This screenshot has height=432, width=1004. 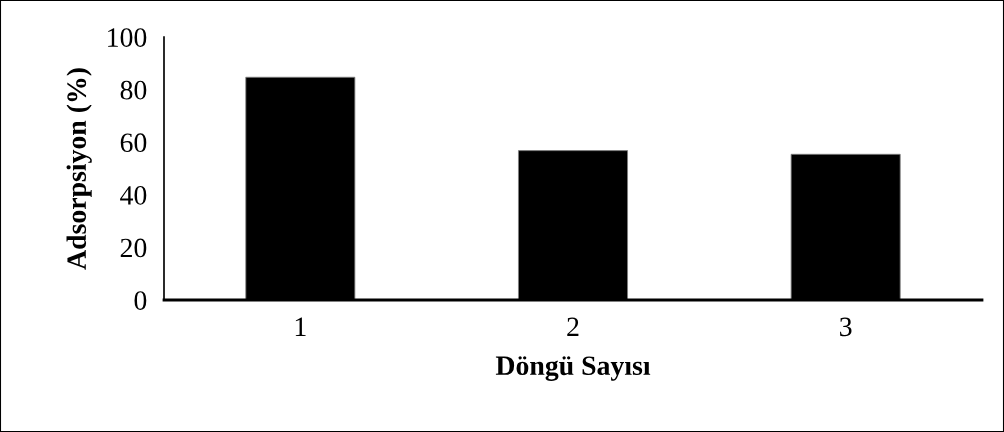 What do you see at coordinates (79, 169) in the screenshot?
I see `y-axis-title: Adsorpsiyon (%)` at bounding box center [79, 169].